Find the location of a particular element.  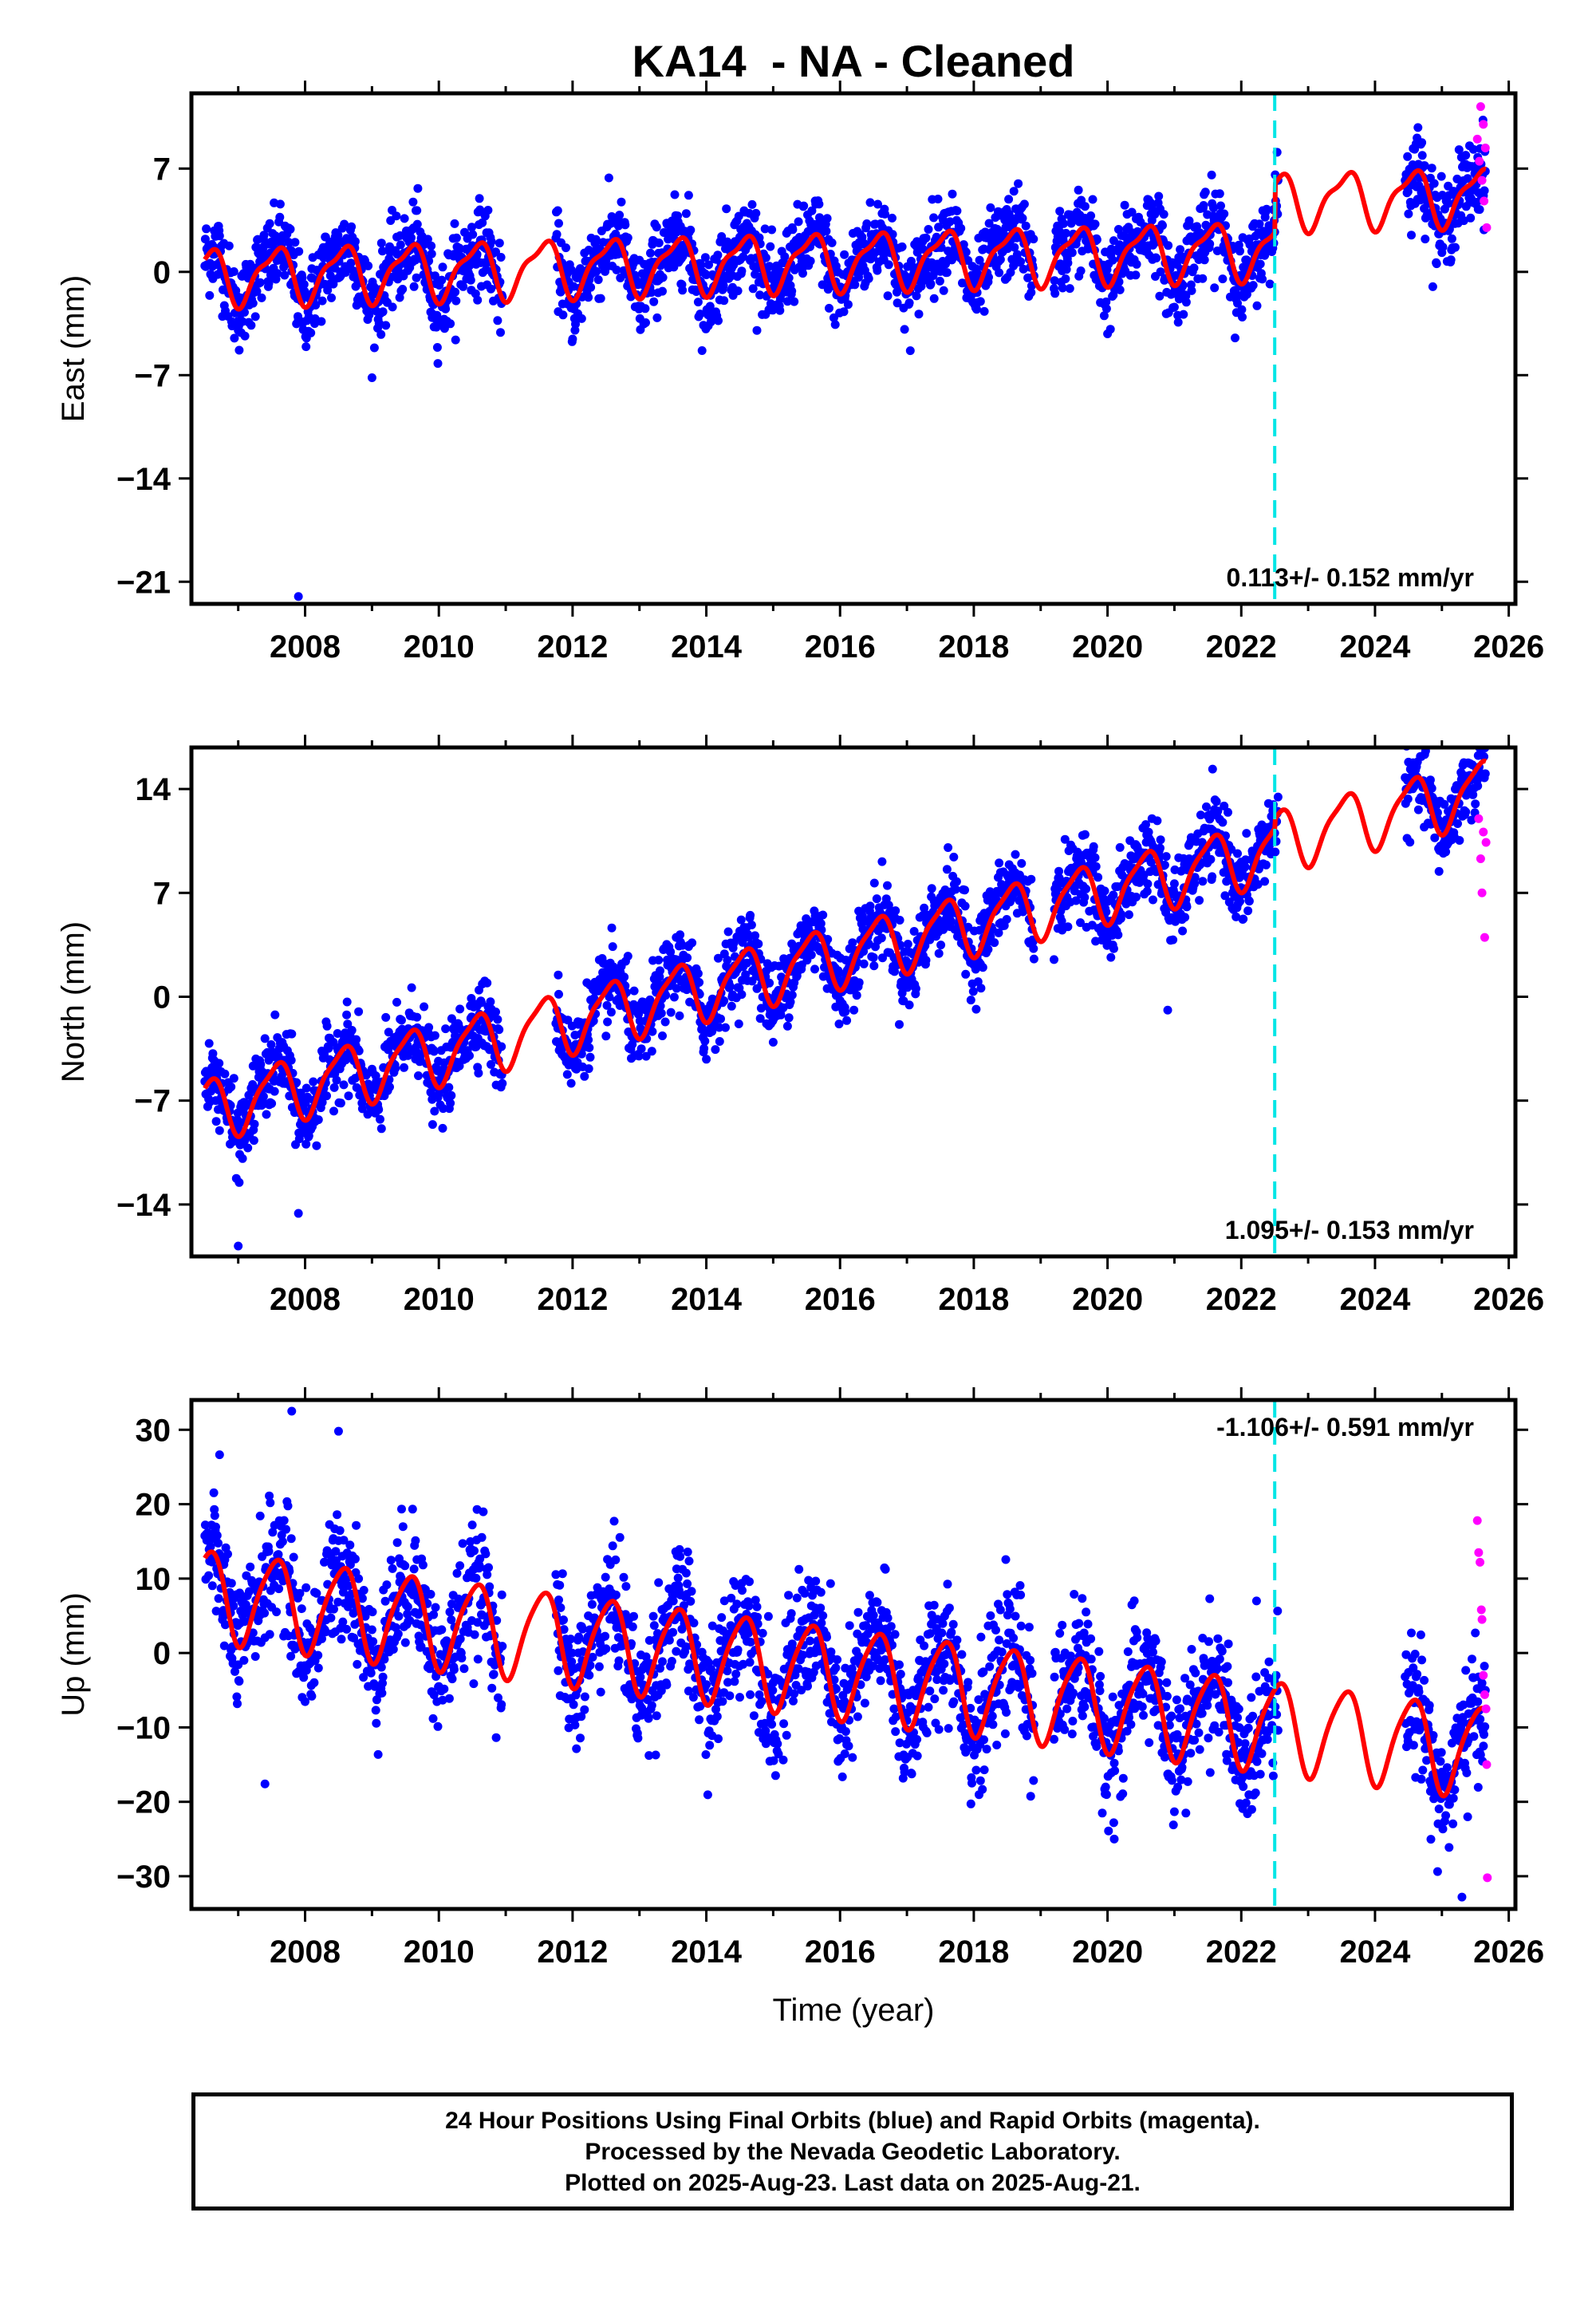

y-tick-label: 7 is located at coordinates (162, 169).